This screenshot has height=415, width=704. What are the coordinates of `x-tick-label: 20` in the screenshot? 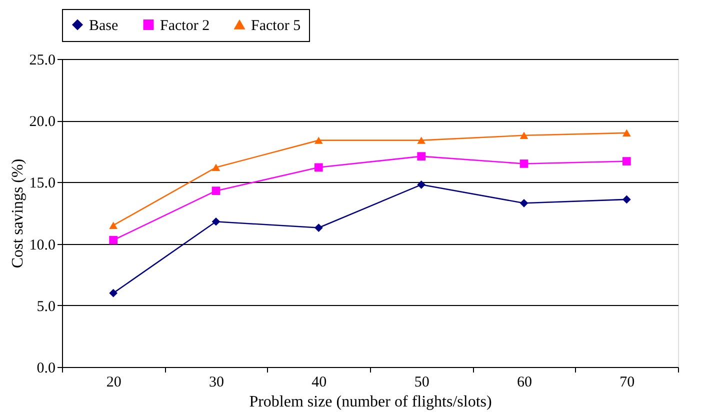 It's located at (114, 382).